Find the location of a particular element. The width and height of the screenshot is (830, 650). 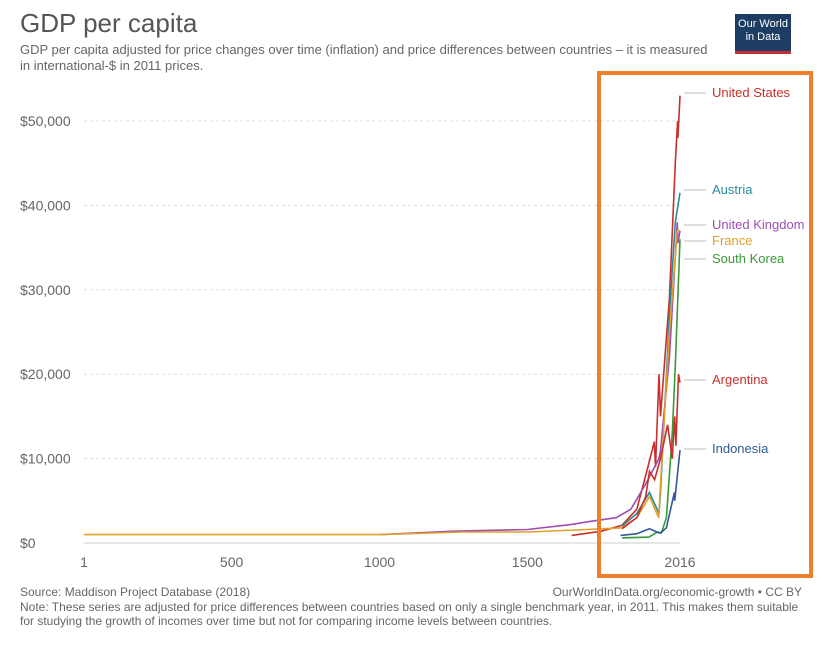

series-label: United Kingdom is located at coordinates (758, 224).